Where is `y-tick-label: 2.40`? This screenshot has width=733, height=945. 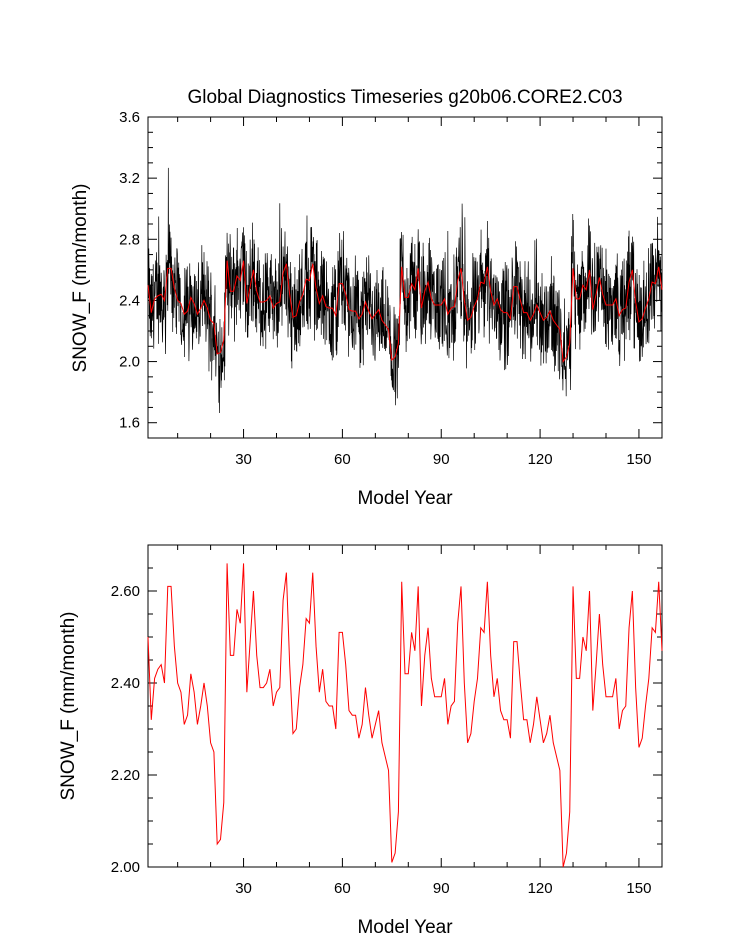
y-tick-label: 2.40 is located at coordinates (125, 683).